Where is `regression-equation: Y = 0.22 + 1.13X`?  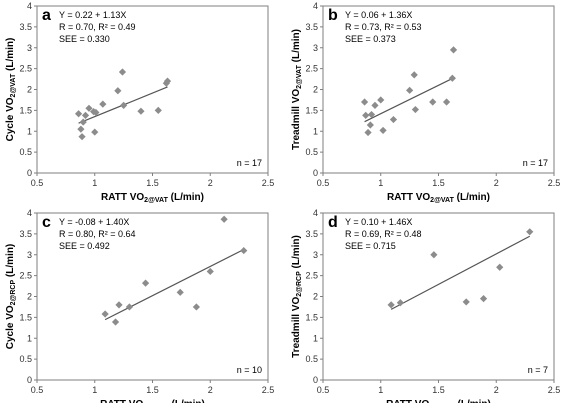
regression-equation: Y = 0.22 + 1.13X is located at coordinates (92, 15).